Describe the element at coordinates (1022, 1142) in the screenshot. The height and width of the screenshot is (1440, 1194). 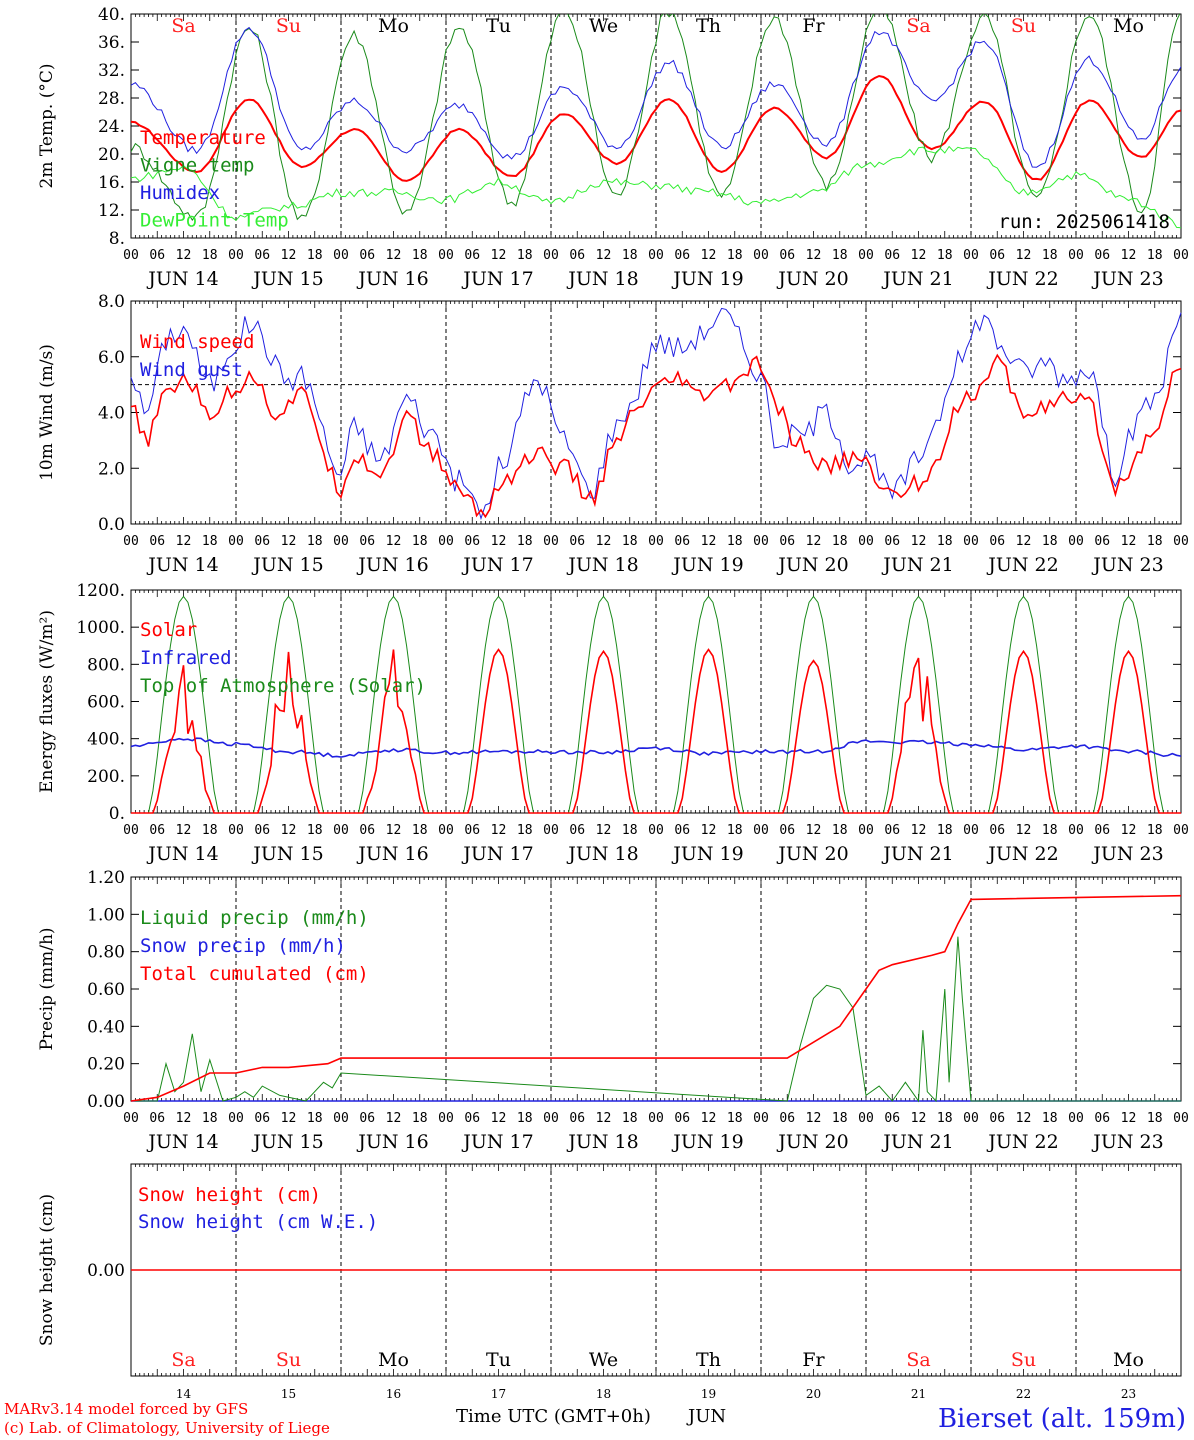
I see `date-label: JUN 22` at that location.